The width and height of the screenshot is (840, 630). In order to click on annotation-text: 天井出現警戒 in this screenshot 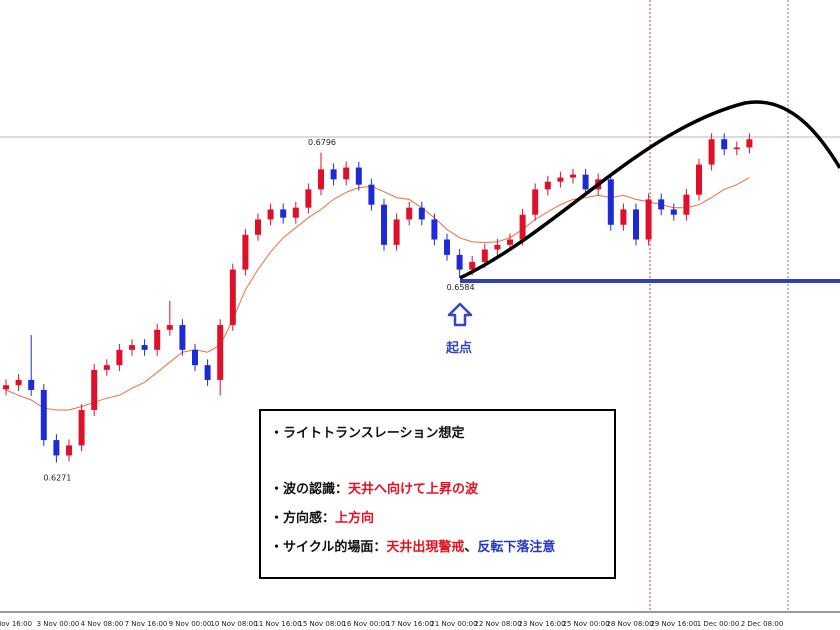, I will do `click(425, 547)`.